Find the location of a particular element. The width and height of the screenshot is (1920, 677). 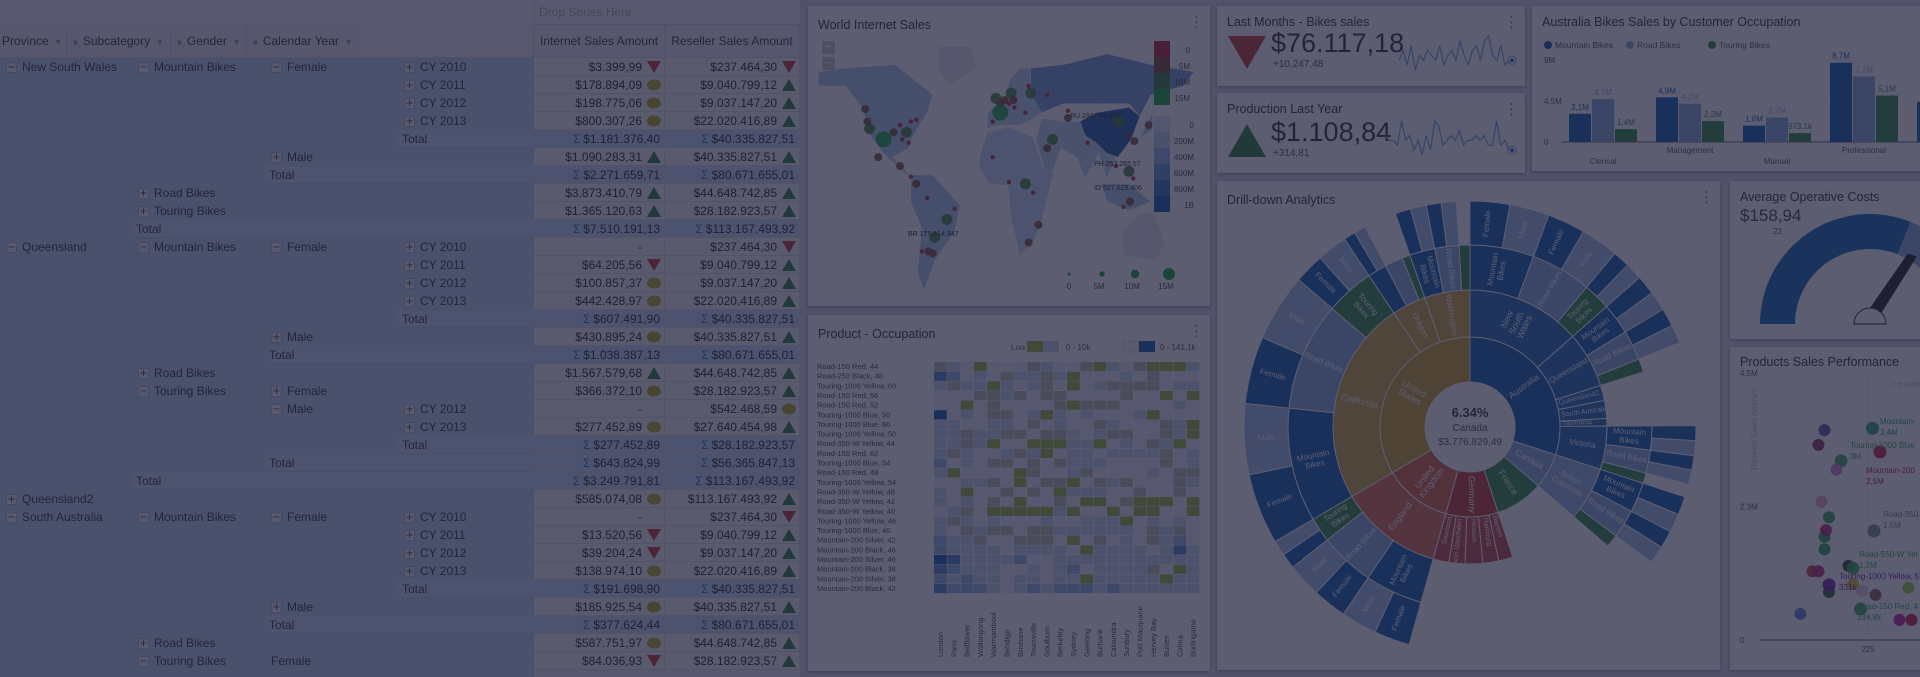

country-shape is located at coordinates (1143, 236).